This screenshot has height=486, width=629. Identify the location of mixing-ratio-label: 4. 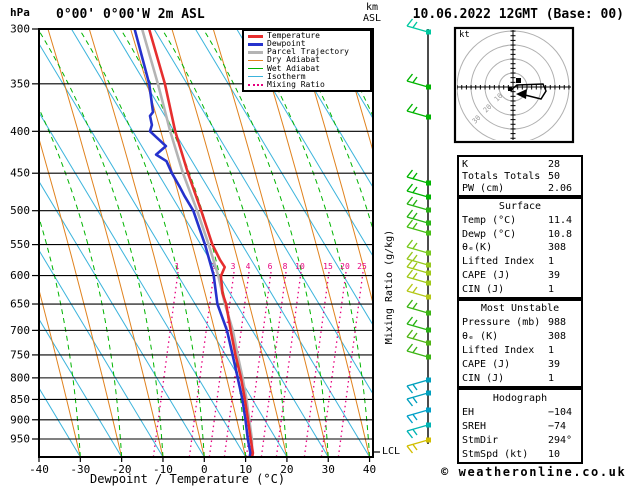
(248, 266).